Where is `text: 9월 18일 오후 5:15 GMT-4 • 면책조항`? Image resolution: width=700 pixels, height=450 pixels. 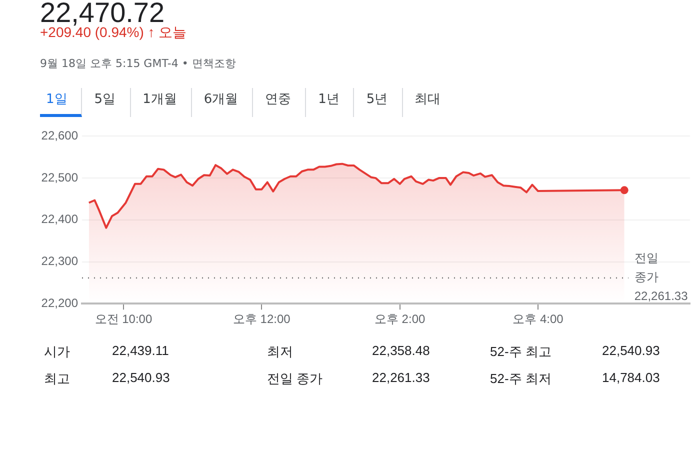 text: 9월 18일 오후 5:15 GMT-4 • 면책조항 is located at coordinates (138, 63).